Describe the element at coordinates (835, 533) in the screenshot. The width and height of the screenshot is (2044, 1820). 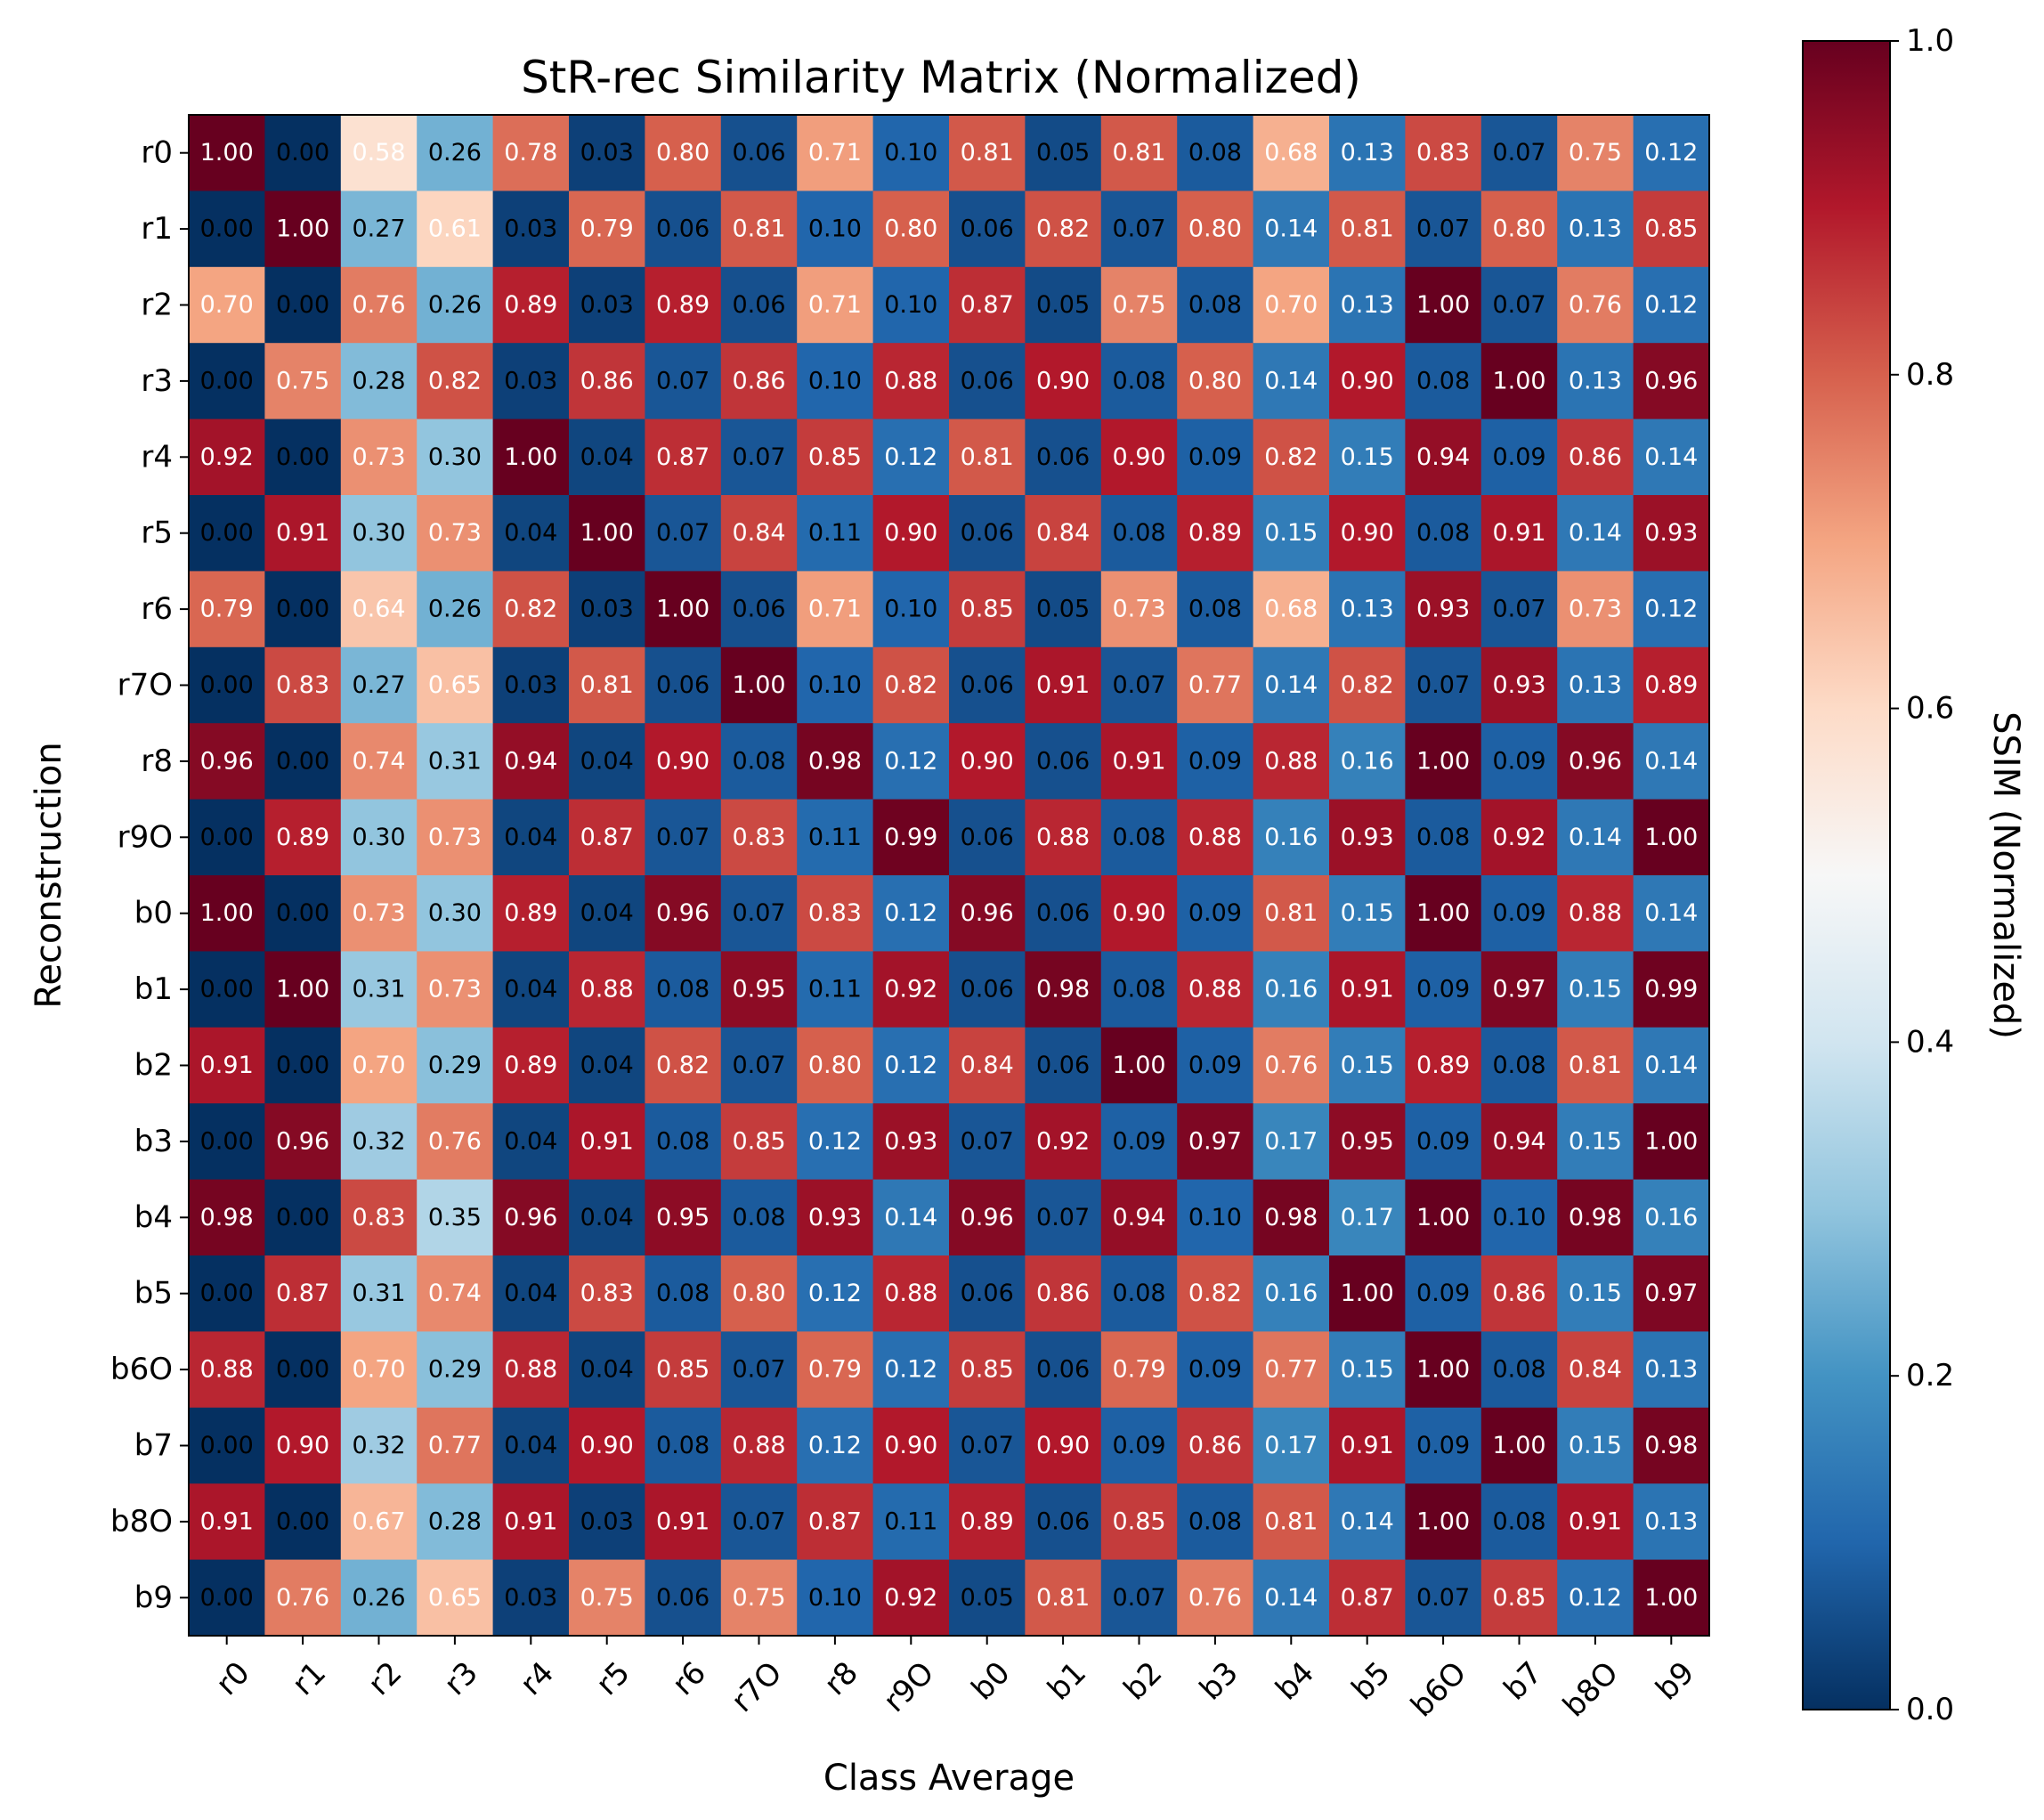
I see `cell-value-label: 0.11` at that location.